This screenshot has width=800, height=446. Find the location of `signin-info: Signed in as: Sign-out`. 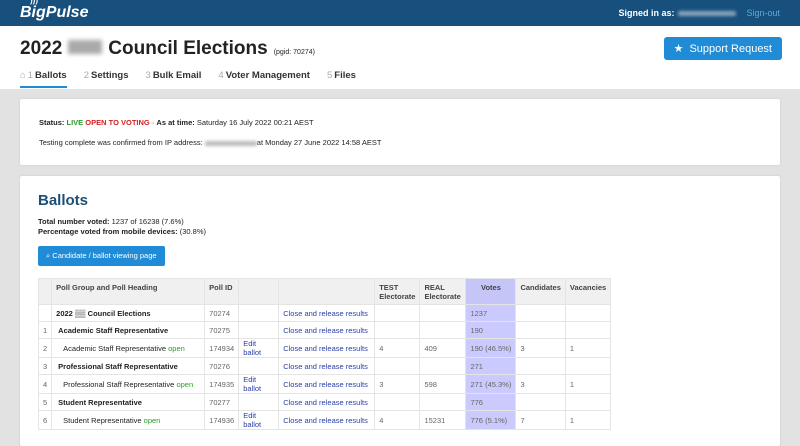

signin-info: Signed in as: Sign-out is located at coordinates (699, 13).